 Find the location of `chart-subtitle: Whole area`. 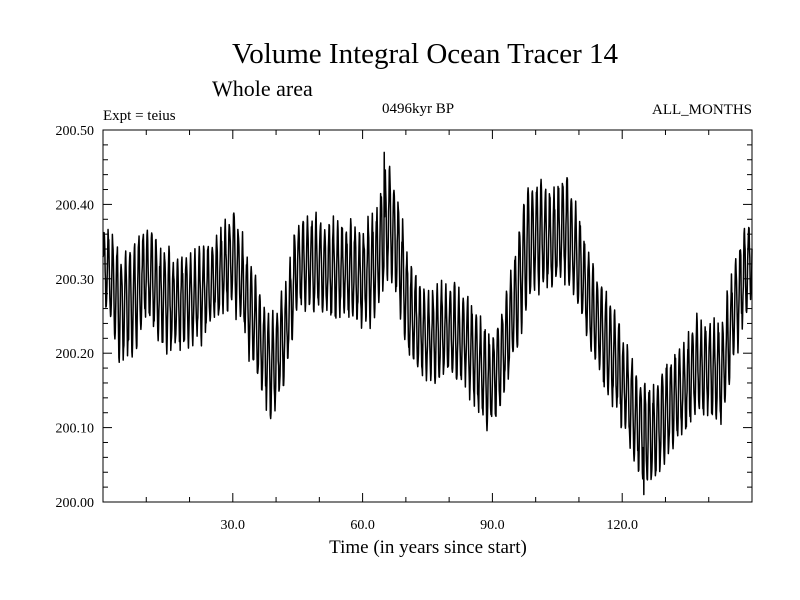

chart-subtitle: Whole area is located at coordinates (262, 88).